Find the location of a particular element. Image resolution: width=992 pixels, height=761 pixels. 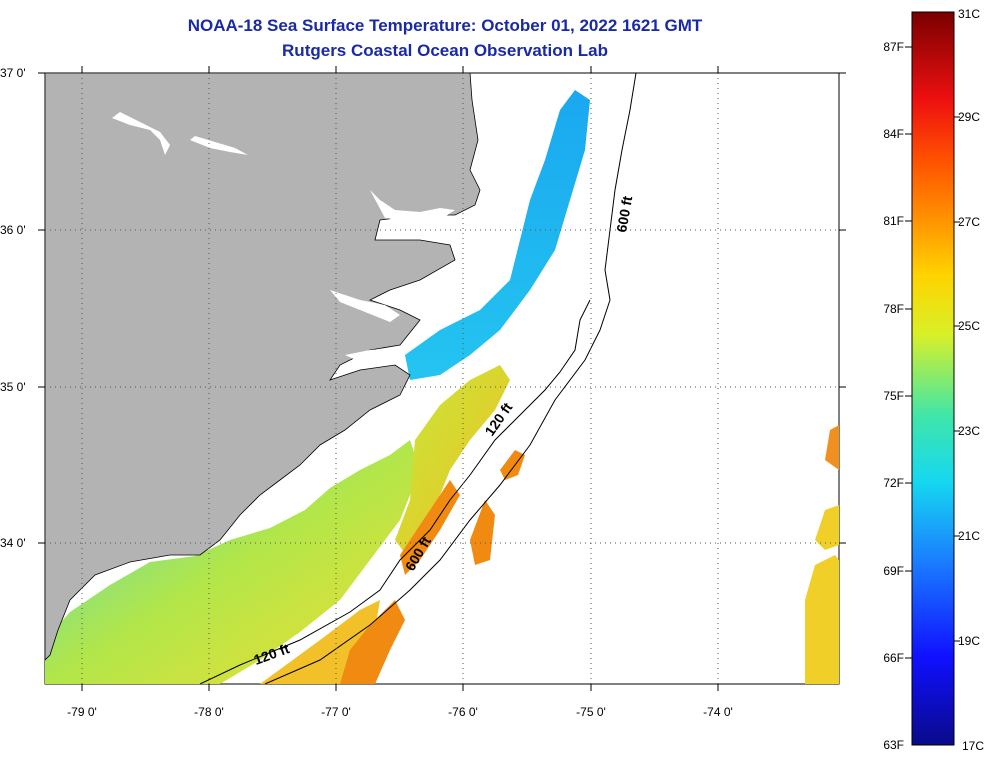

colorbar-f-label: 75F is located at coordinates (893, 396).